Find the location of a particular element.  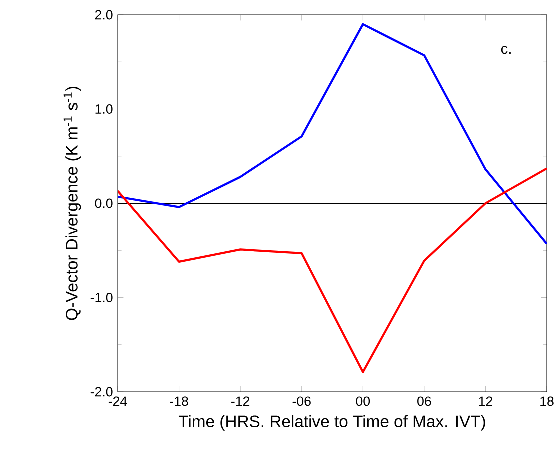

x-tick-label: -06 is located at coordinates (301, 401).